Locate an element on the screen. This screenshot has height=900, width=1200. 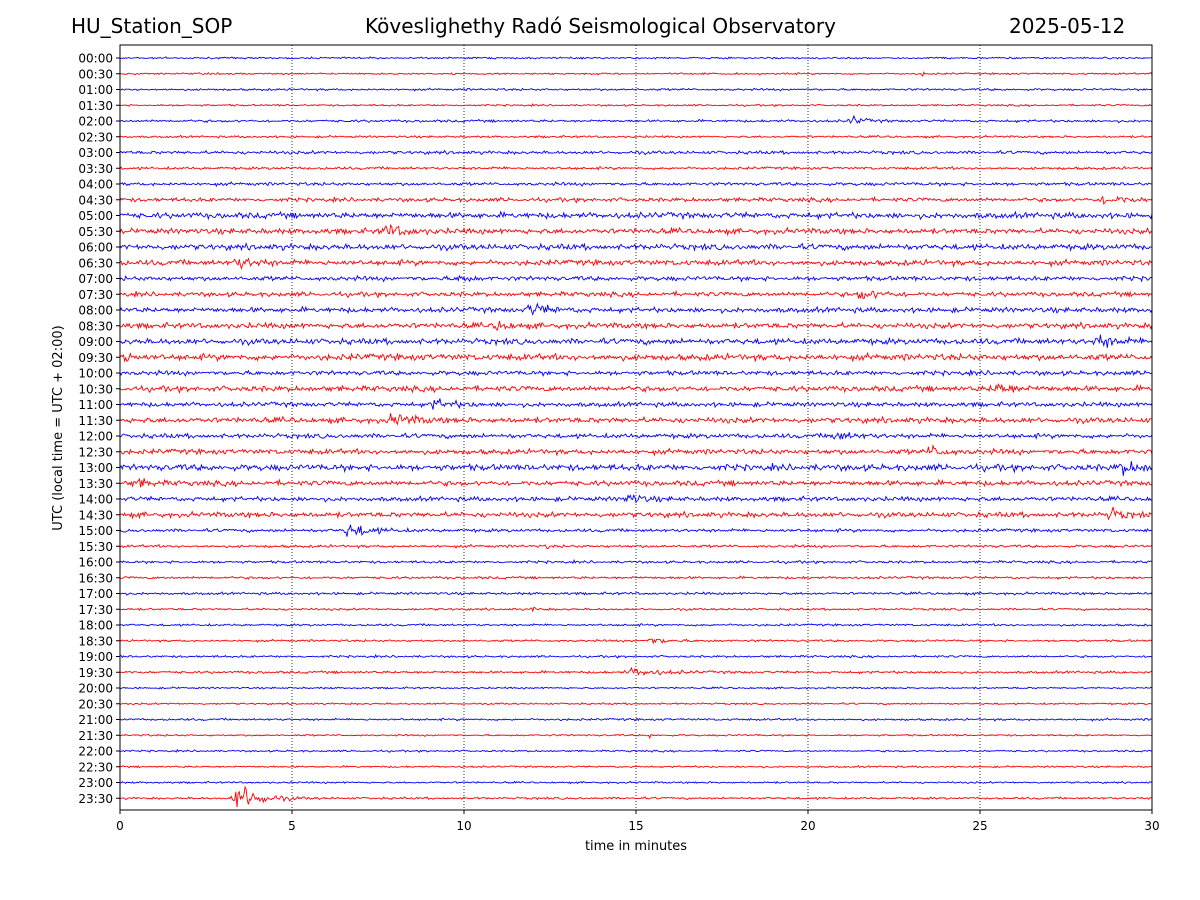
y-tick-label-0430: 04:30 is located at coordinates (95, 200).